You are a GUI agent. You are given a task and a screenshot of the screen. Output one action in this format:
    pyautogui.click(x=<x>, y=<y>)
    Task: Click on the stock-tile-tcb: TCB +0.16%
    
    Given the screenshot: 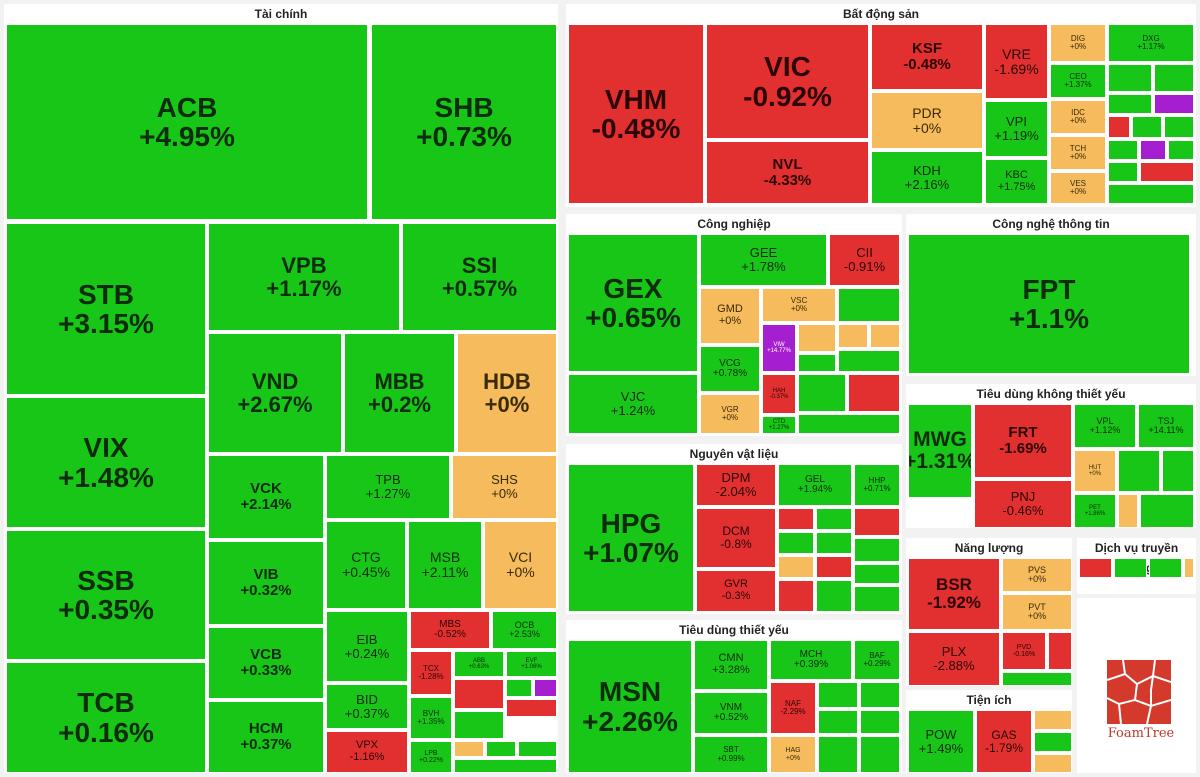 What is the action you would take?
    pyautogui.click(x=106, y=717)
    